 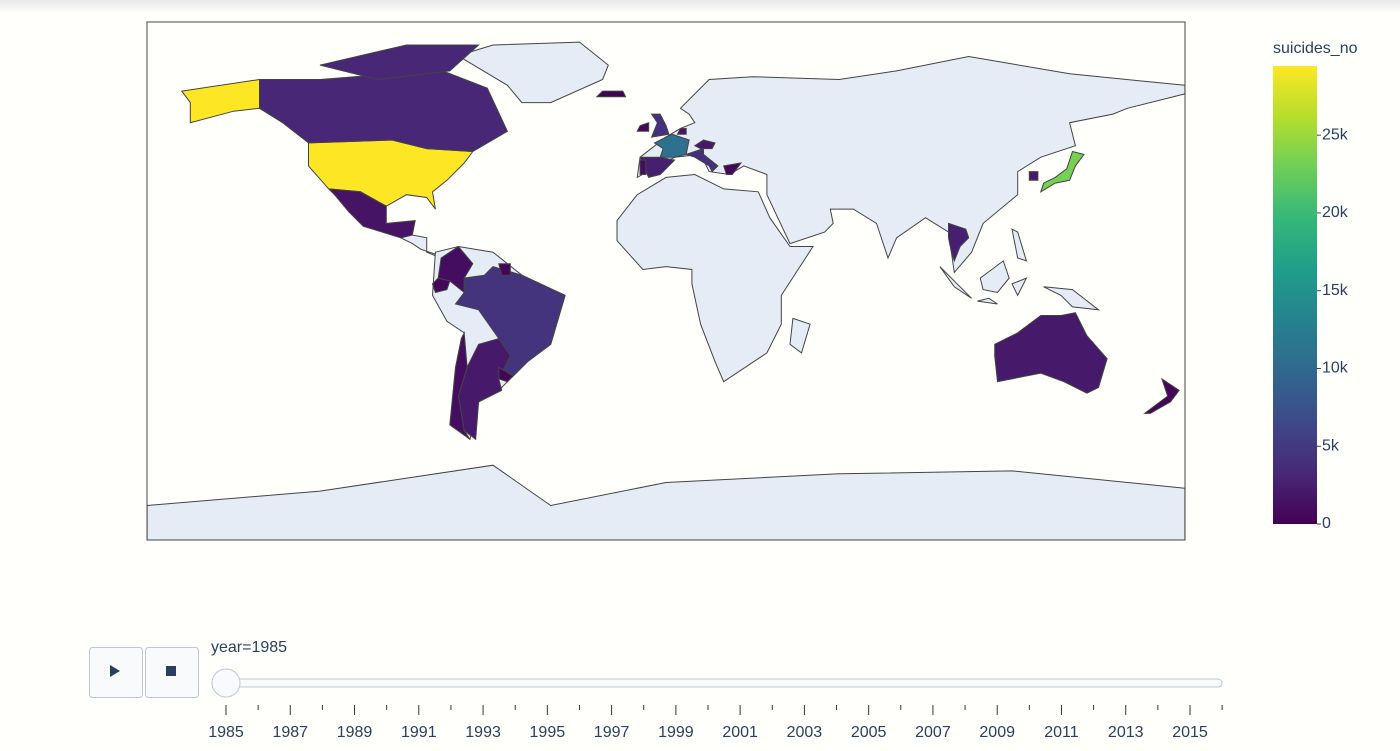 What do you see at coordinates (1335, 290) in the screenshot?
I see `colorbar-tick-label: 15k` at bounding box center [1335, 290].